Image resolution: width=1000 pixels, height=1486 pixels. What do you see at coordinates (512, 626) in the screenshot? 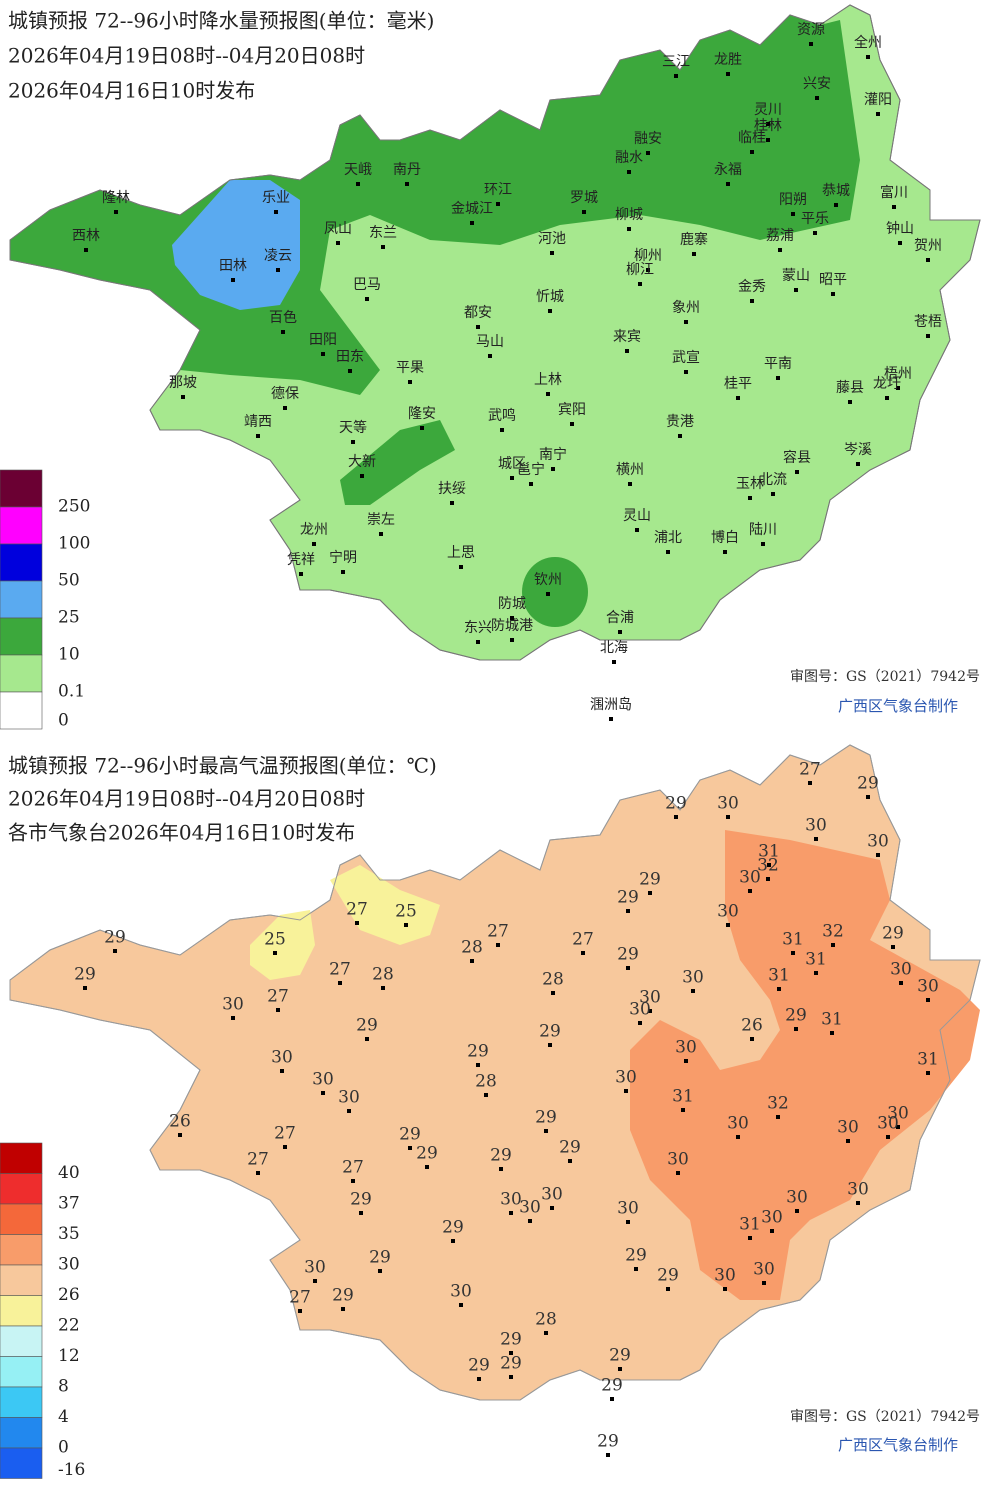
I see `city-label: 防城港` at bounding box center [512, 626].